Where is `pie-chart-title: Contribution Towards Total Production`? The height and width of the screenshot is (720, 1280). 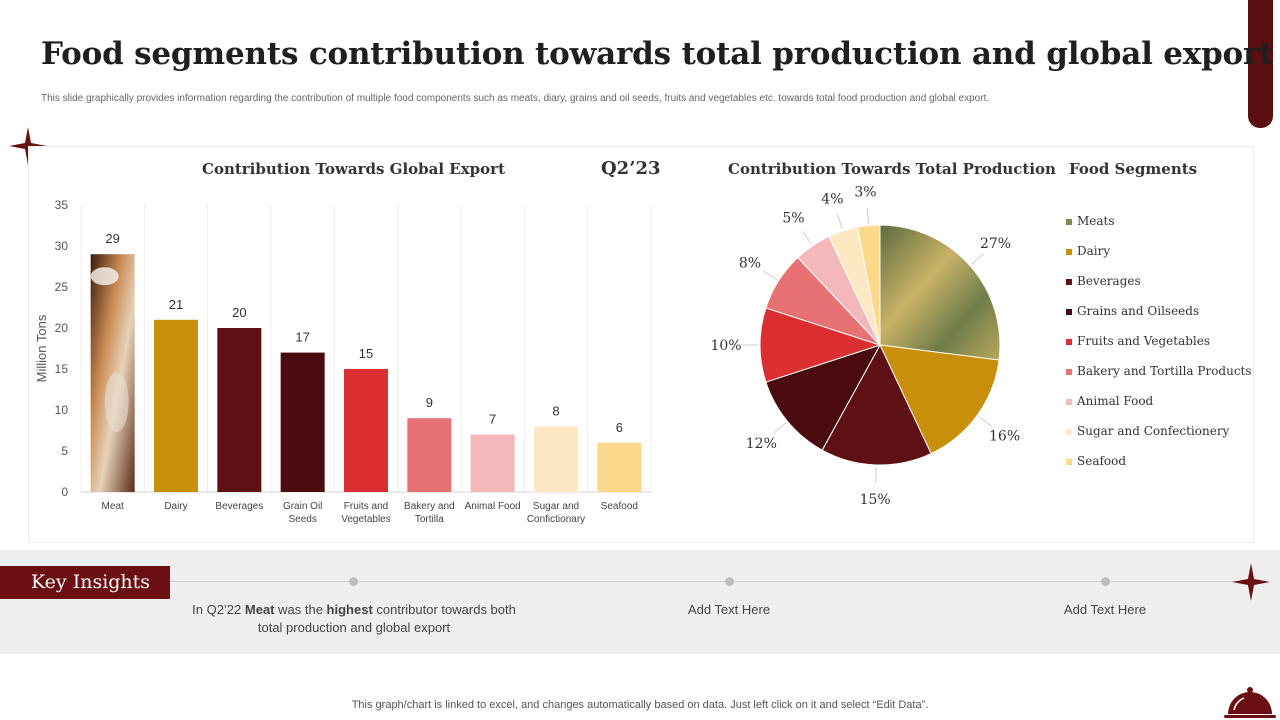 pie-chart-title: Contribution Towards Total Production is located at coordinates (892, 169).